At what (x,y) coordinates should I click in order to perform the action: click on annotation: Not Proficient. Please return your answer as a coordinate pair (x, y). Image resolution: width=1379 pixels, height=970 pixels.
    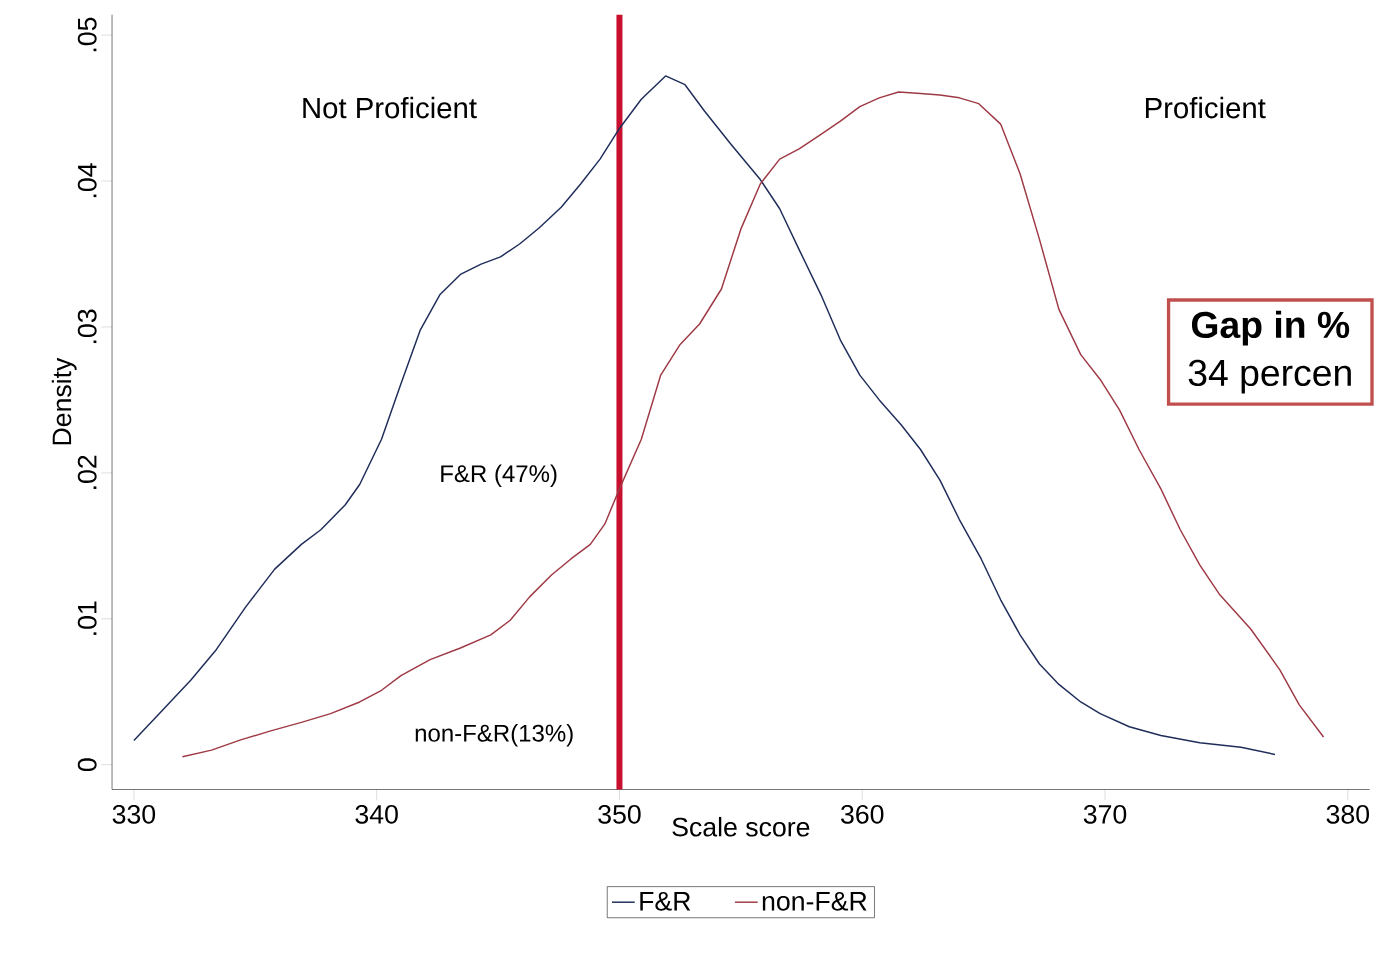
    Looking at the image, I should click on (390, 108).